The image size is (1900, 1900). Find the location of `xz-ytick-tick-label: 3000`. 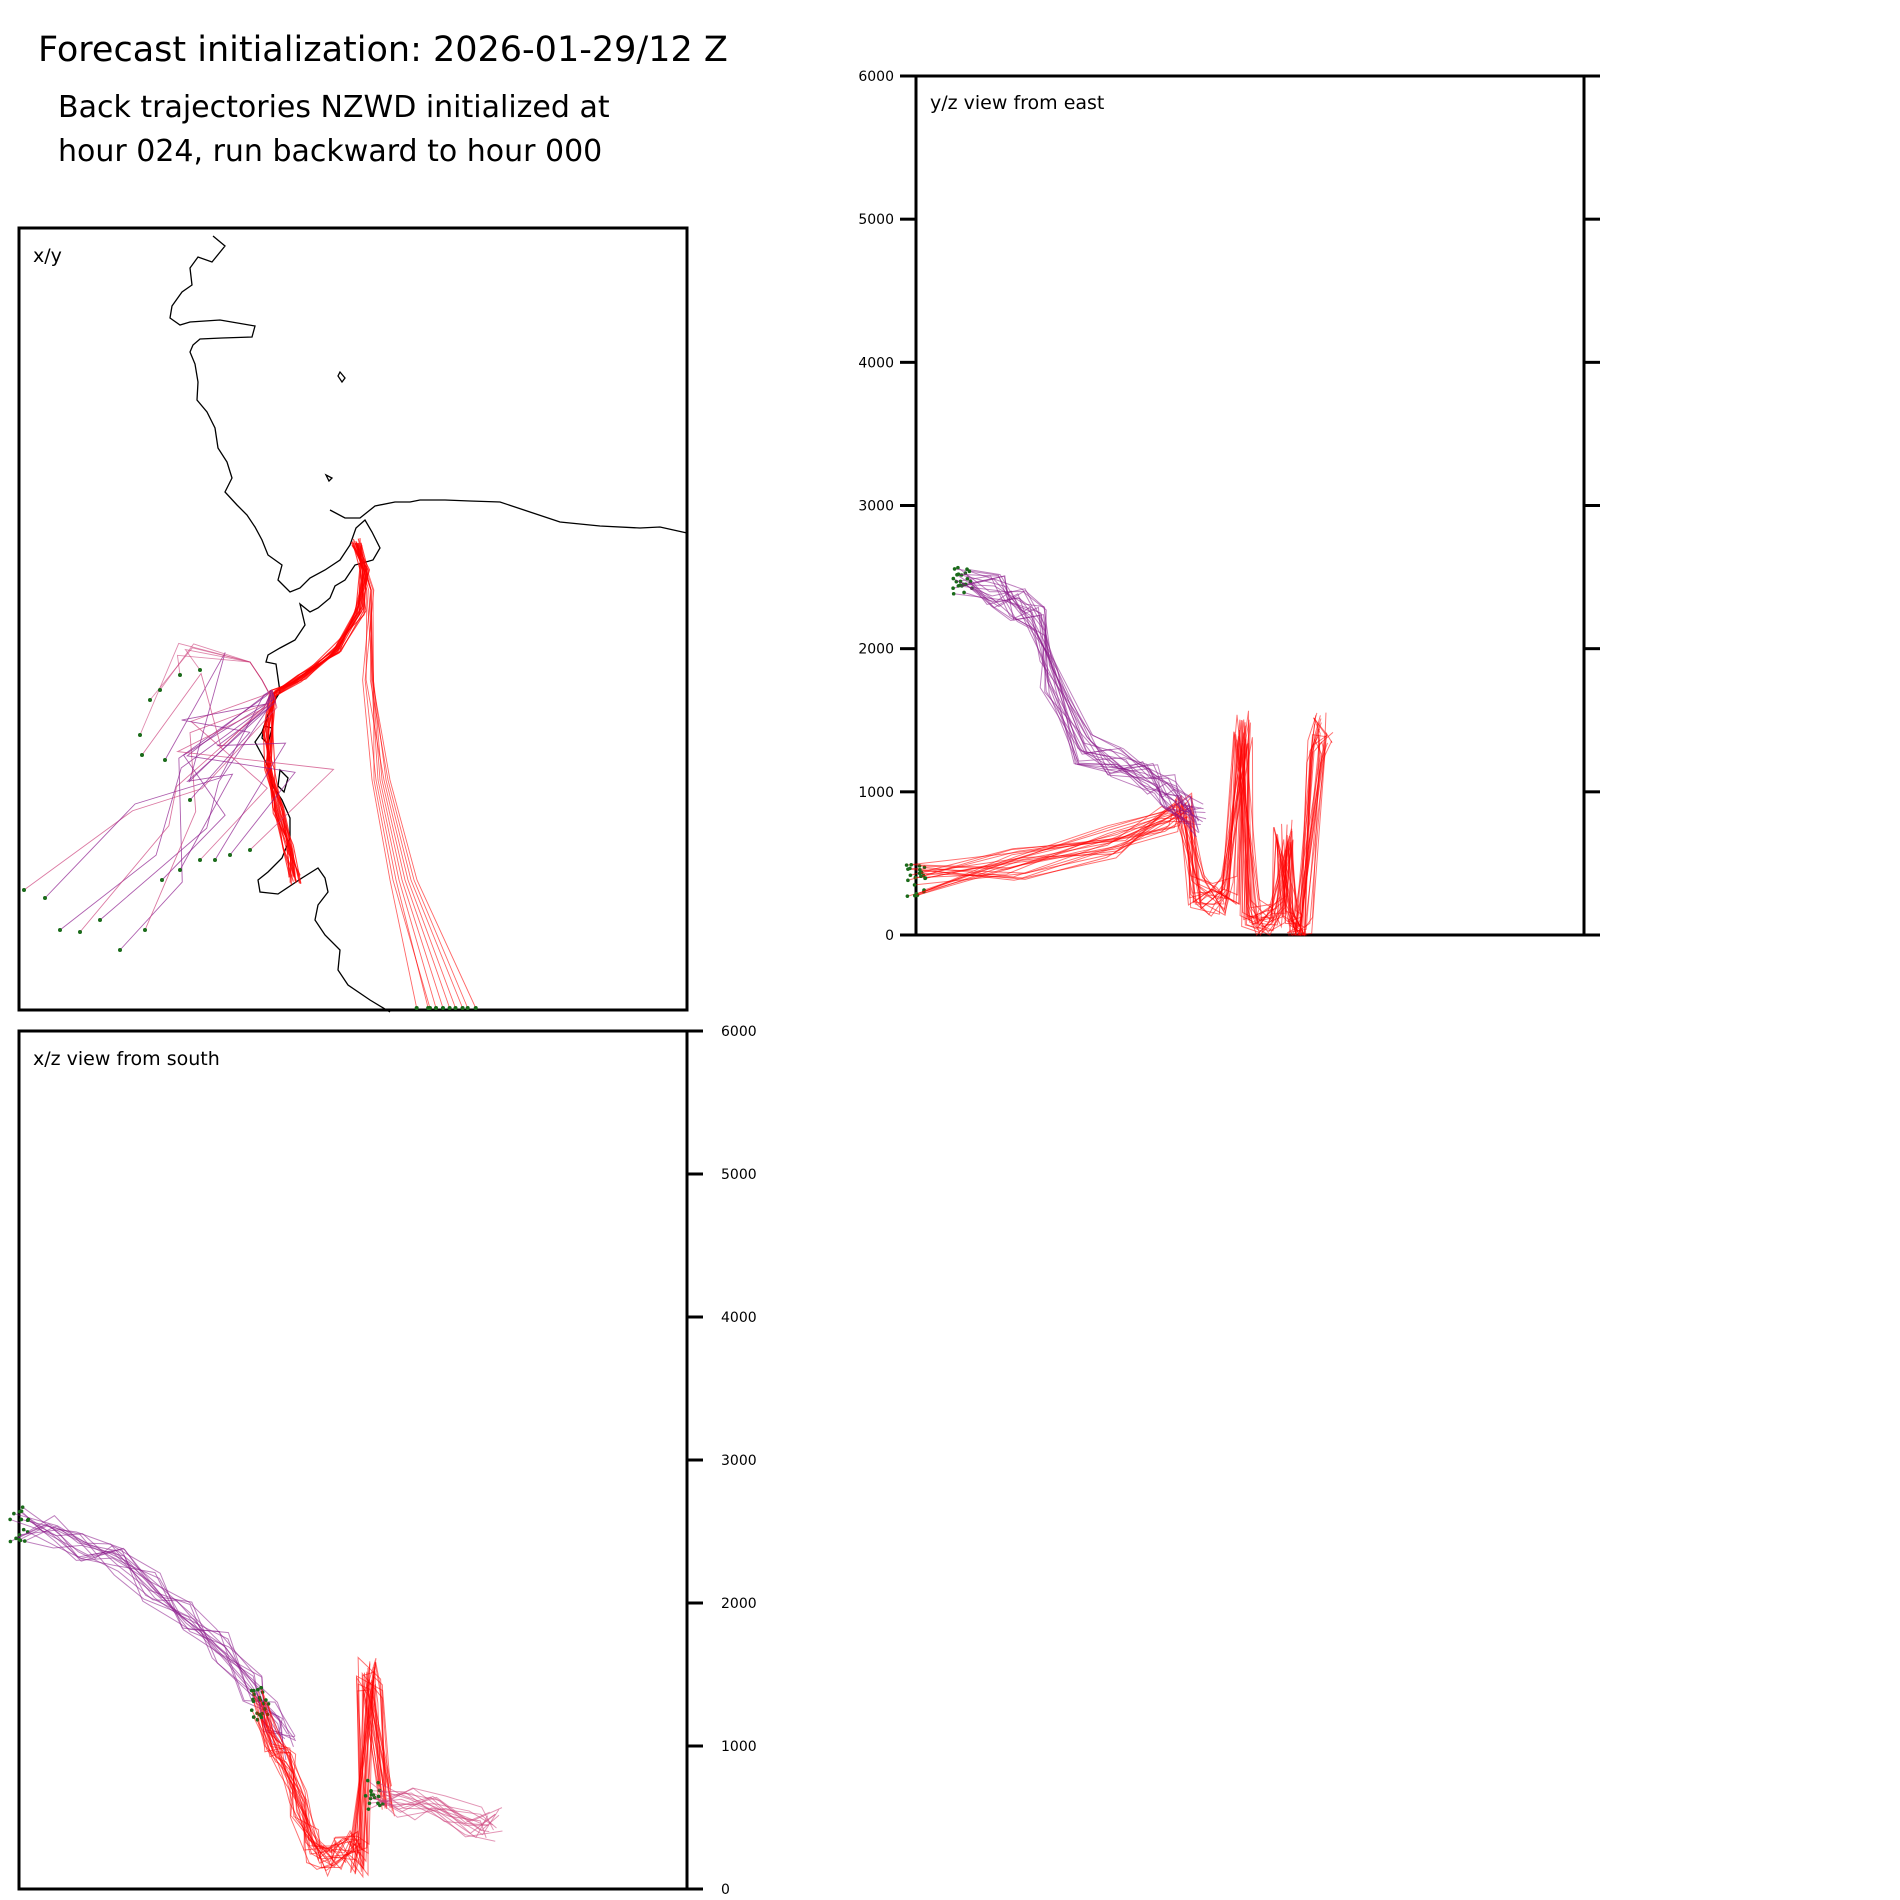

xz-ytick-tick-label: 3000 is located at coordinates (739, 1461).